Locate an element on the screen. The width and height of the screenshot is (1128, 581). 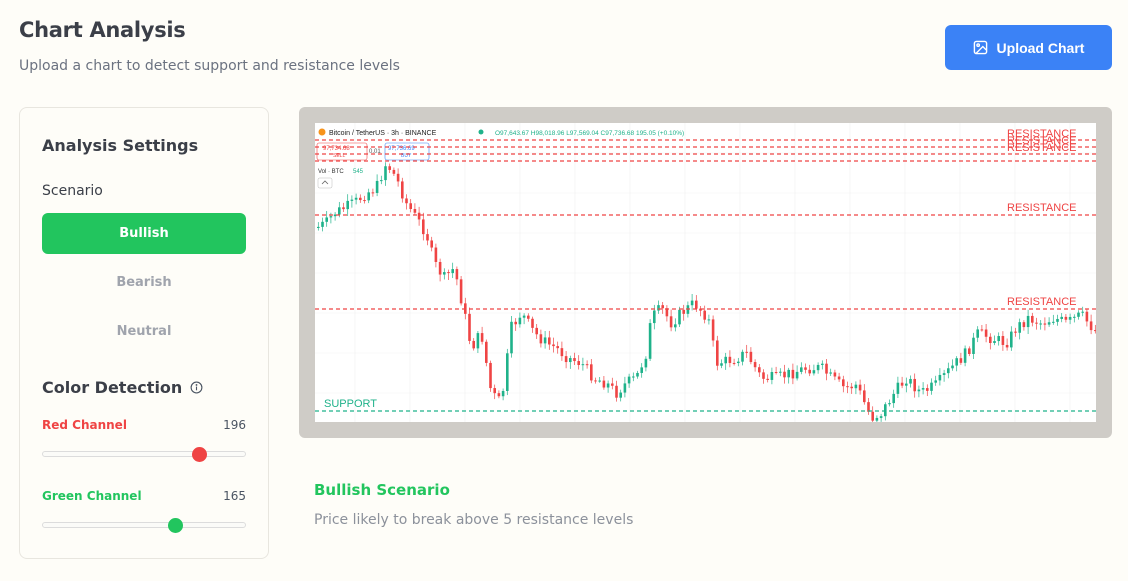
red-channel-value: 196 is located at coordinates (234, 425).